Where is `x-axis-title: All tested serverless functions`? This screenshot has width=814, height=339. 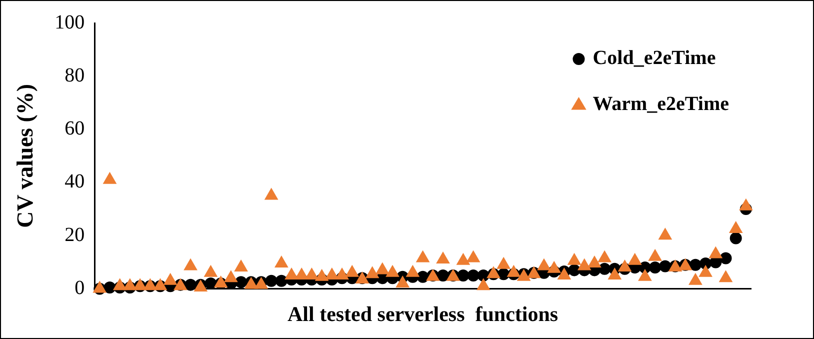 x-axis-title: All tested serverless functions is located at coordinates (422, 314).